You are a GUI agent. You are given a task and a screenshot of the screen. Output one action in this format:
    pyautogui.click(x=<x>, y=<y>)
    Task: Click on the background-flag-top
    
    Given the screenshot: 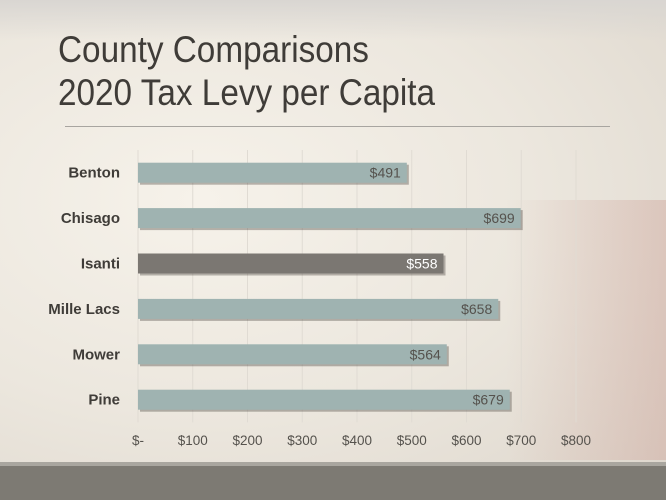 What is the action you would take?
    pyautogui.click(x=333, y=20)
    